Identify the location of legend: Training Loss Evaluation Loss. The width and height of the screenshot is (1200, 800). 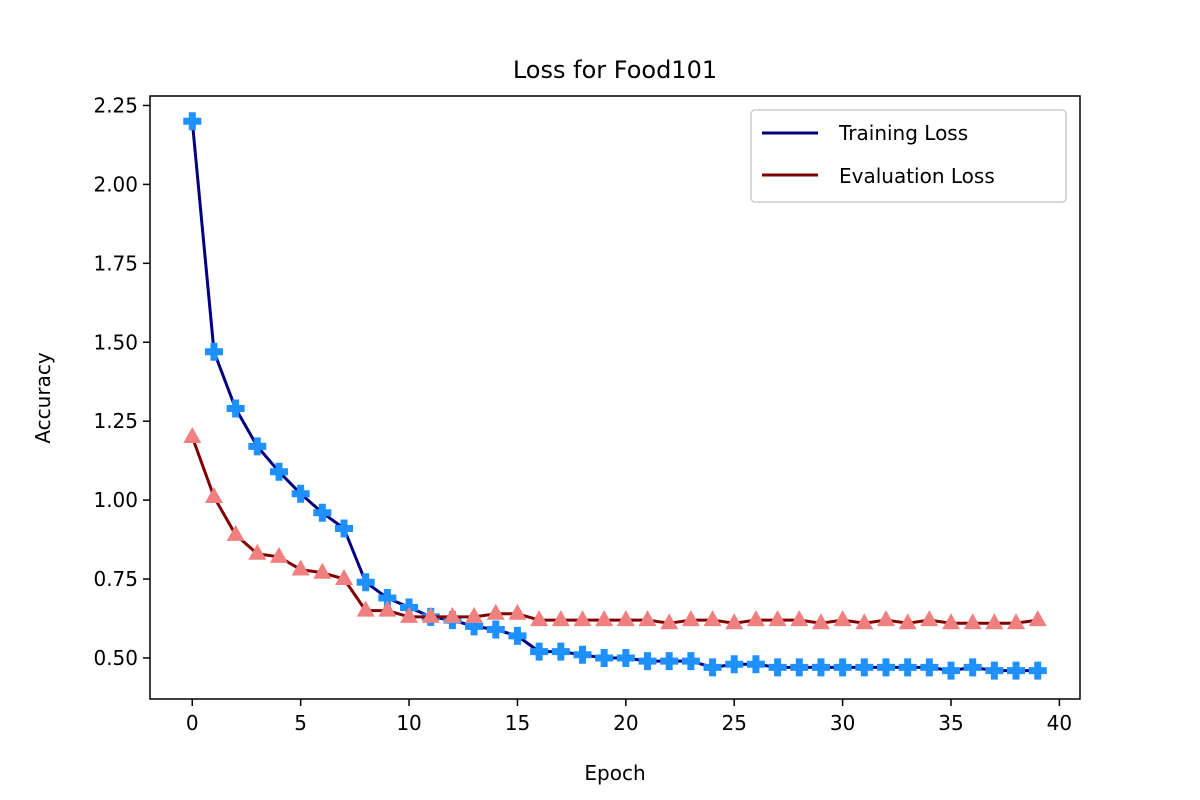
(908, 156).